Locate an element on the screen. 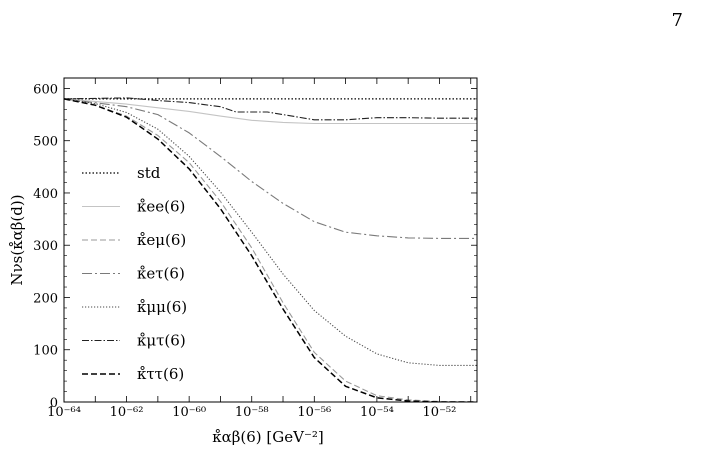 The height and width of the screenshot is (458, 715). y-tick-label: 100 is located at coordinates (45, 351).